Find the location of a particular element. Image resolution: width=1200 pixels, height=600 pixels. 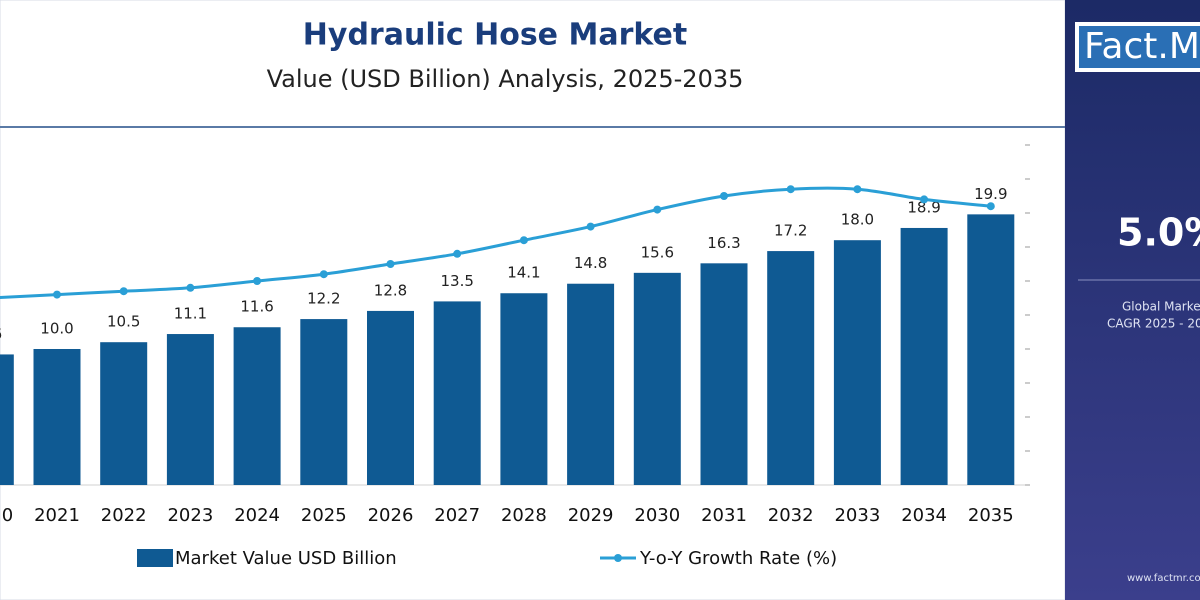

x-tick-label: 2025 is located at coordinates (324, 515).